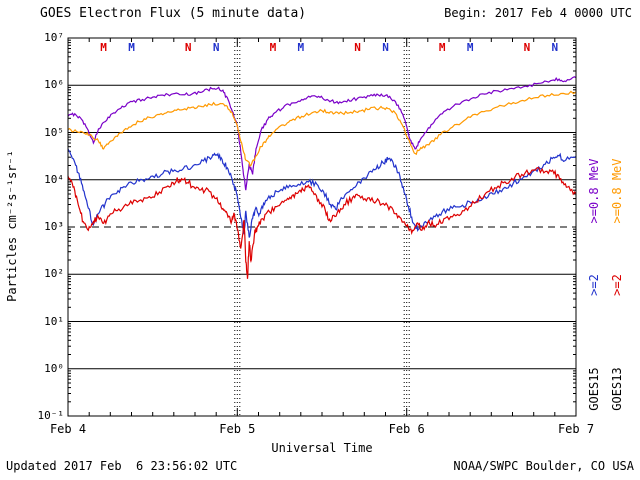 The image size is (640, 480). I want to click on legend-goes15-name: GOES15, so click(594, 389).